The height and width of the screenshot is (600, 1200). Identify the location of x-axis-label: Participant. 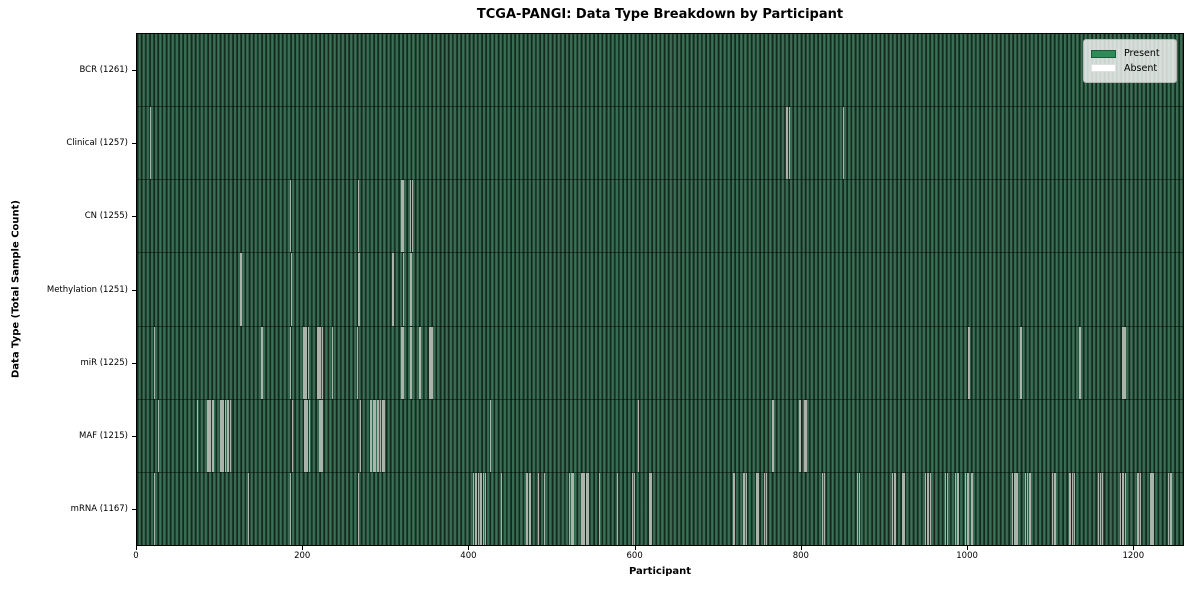
(660, 571).